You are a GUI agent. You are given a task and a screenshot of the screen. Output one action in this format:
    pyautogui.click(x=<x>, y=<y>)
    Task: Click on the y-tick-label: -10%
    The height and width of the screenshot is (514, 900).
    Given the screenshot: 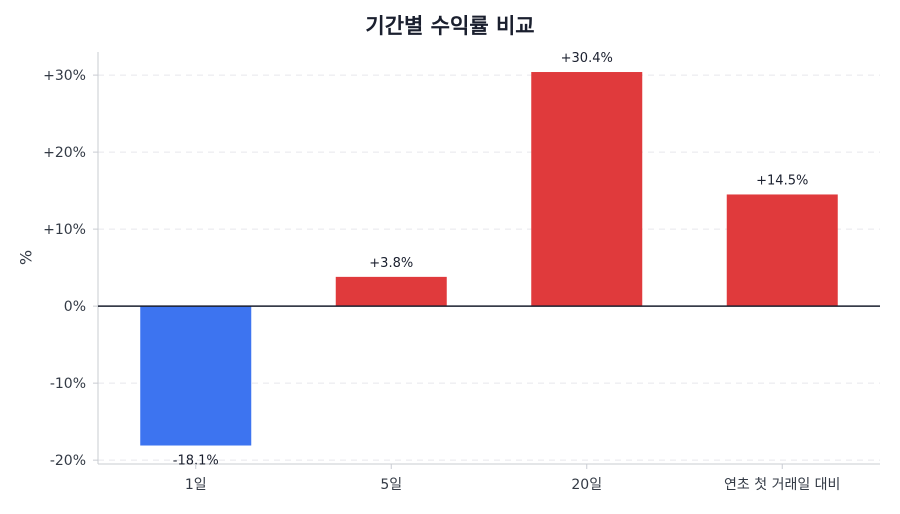 What is the action you would take?
    pyautogui.click(x=68, y=384)
    